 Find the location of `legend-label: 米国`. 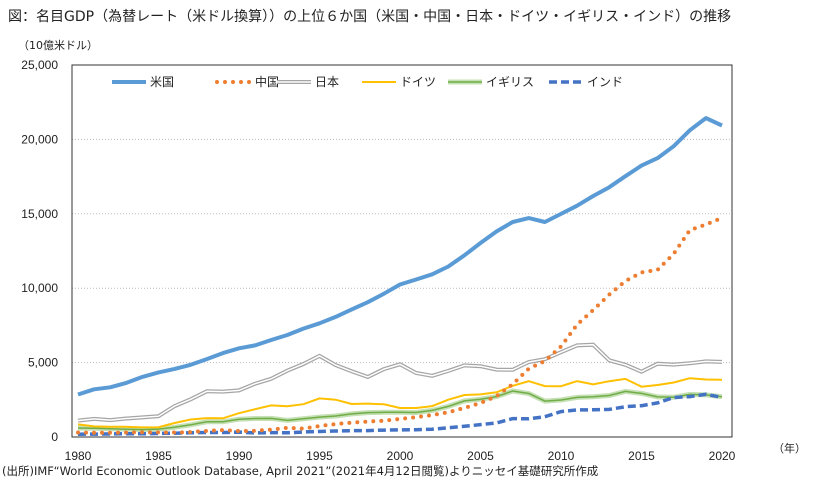

legend-label: 米国 is located at coordinates (162, 82).